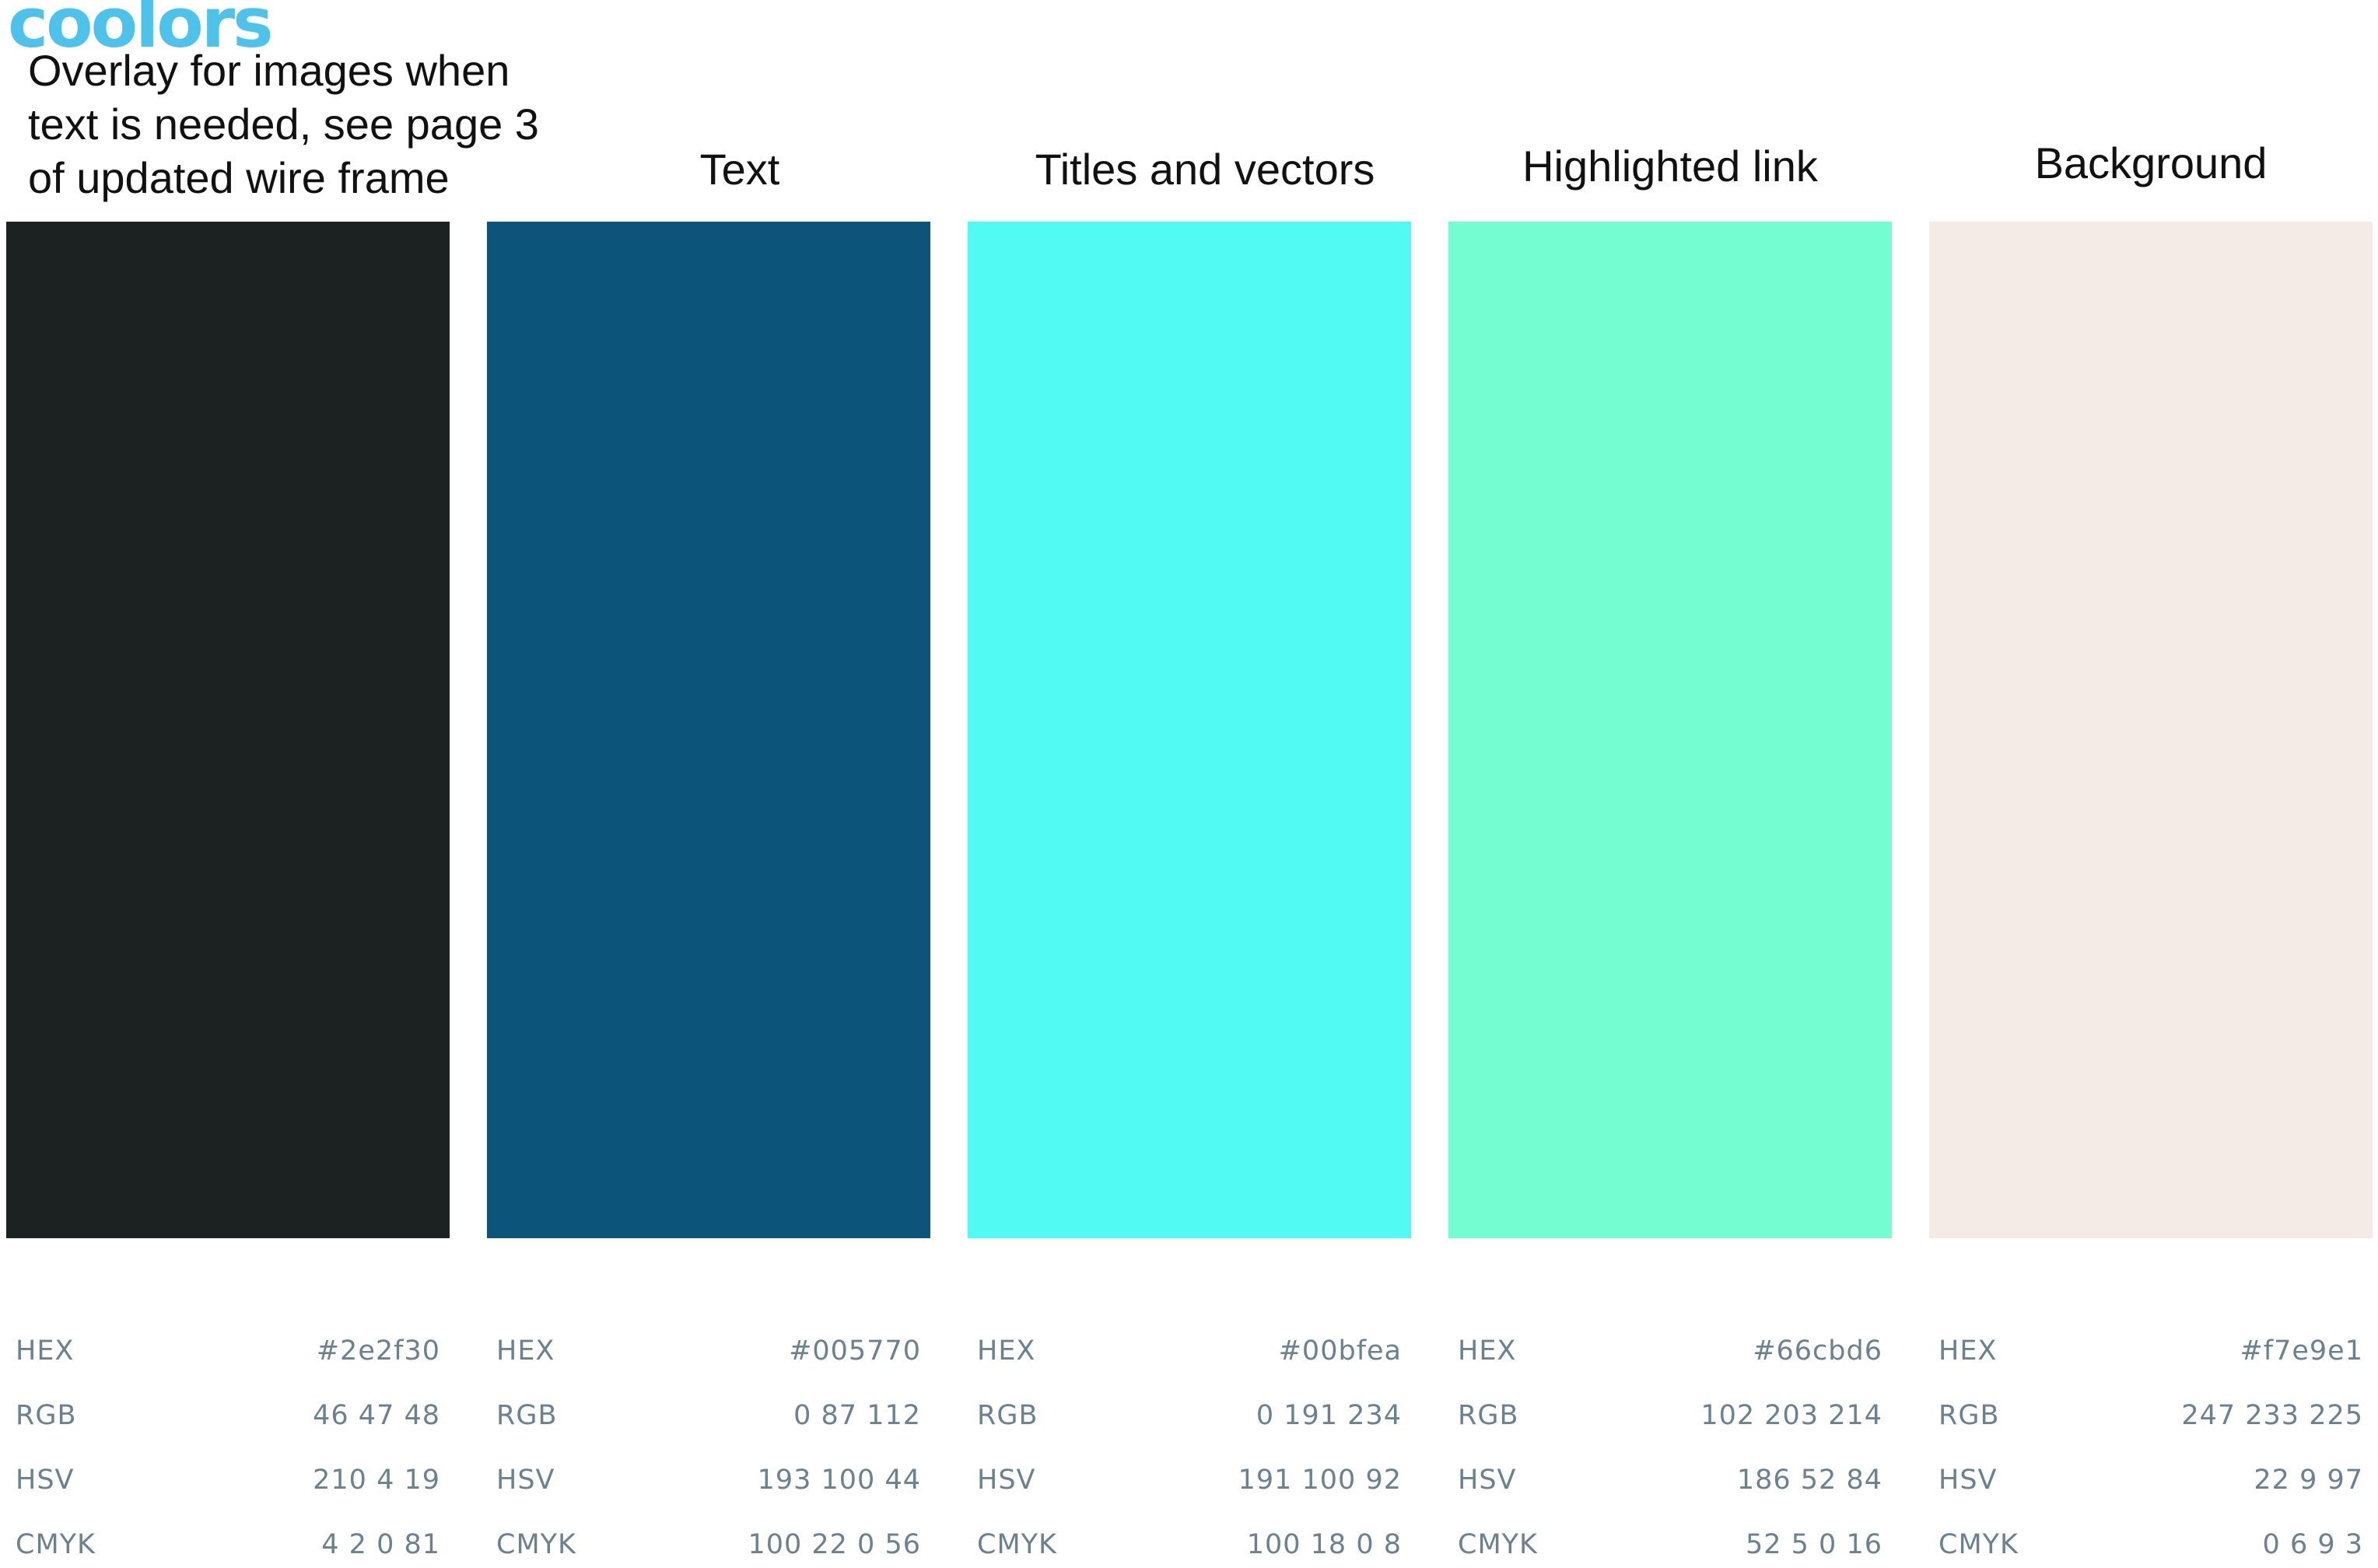  I want to click on hex-value: #66cbd6, so click(1817, 1351).